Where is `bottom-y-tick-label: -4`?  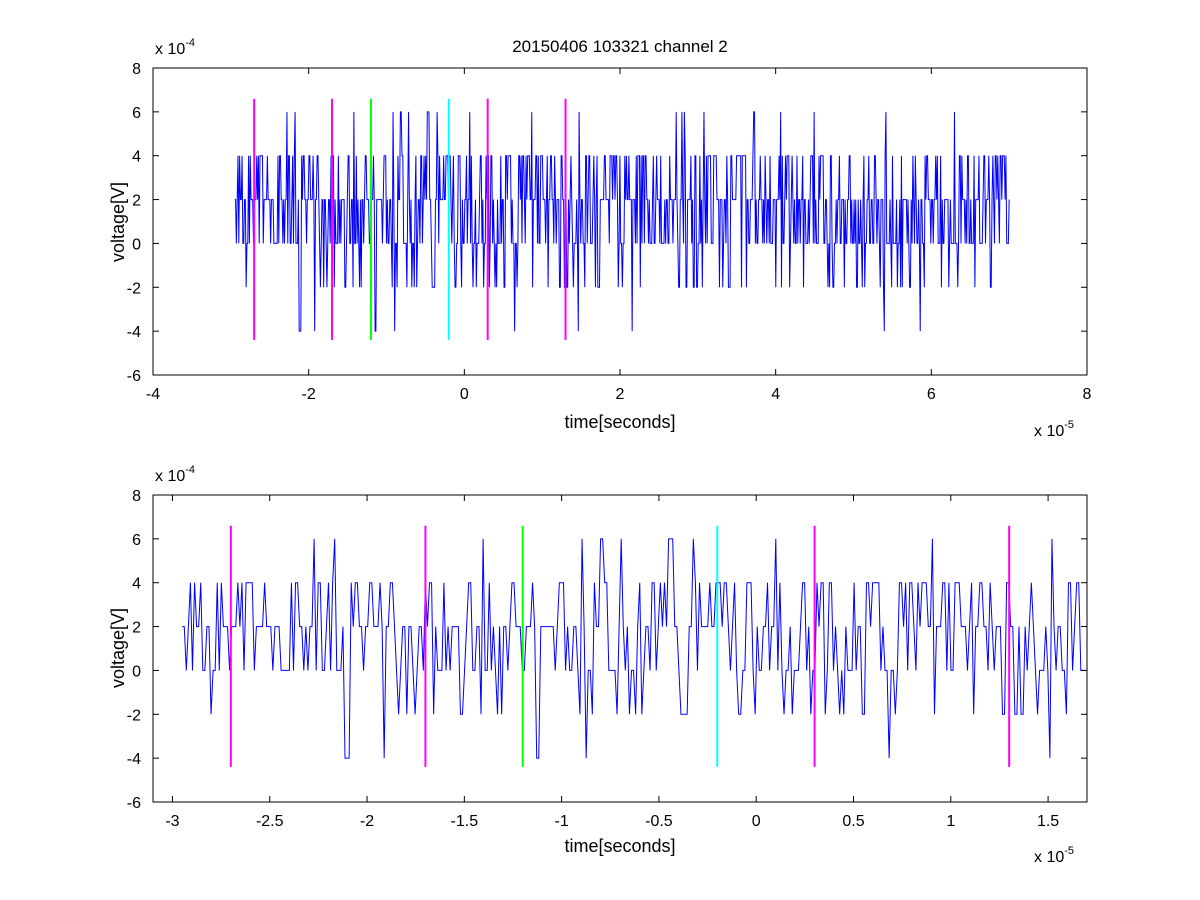
bottom-y-tick-label: -4 is located at coordinates (134, 759).